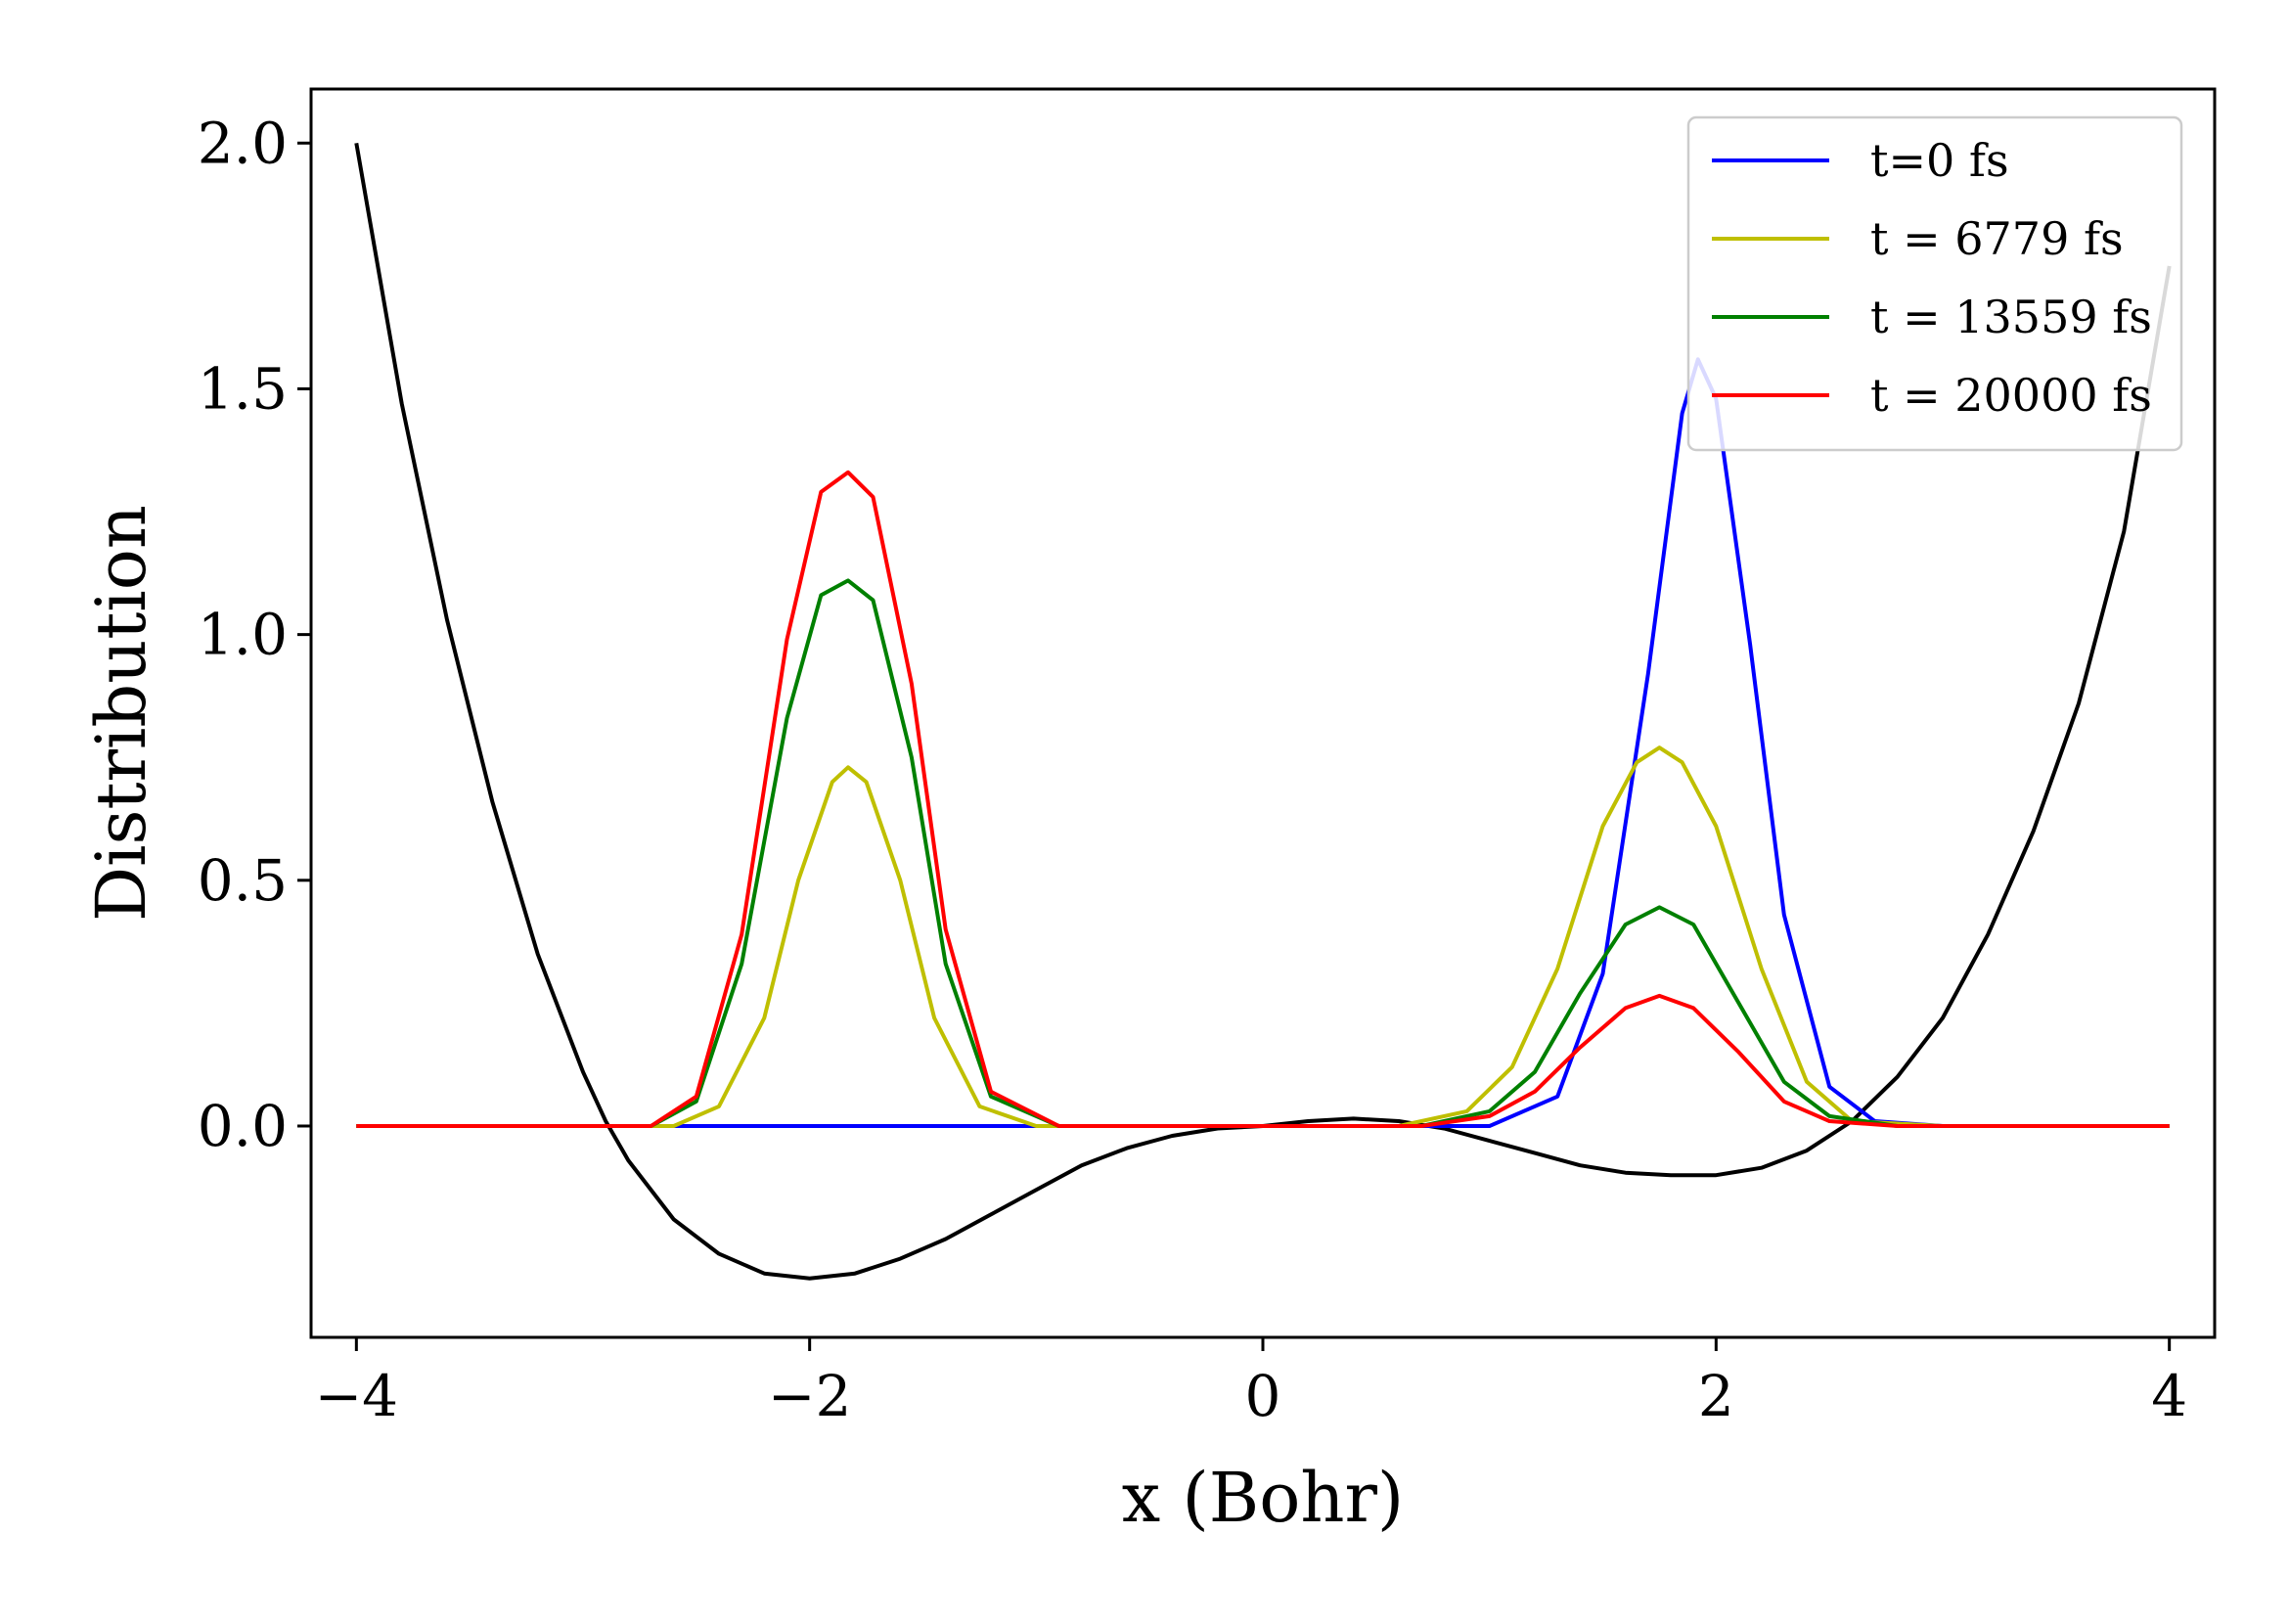 The height and width of the screenshot is (1624, 2289). Describe the element at coordinates (2169, 1396) in the screenshot. I see `x-tick-label: 4` at that location.